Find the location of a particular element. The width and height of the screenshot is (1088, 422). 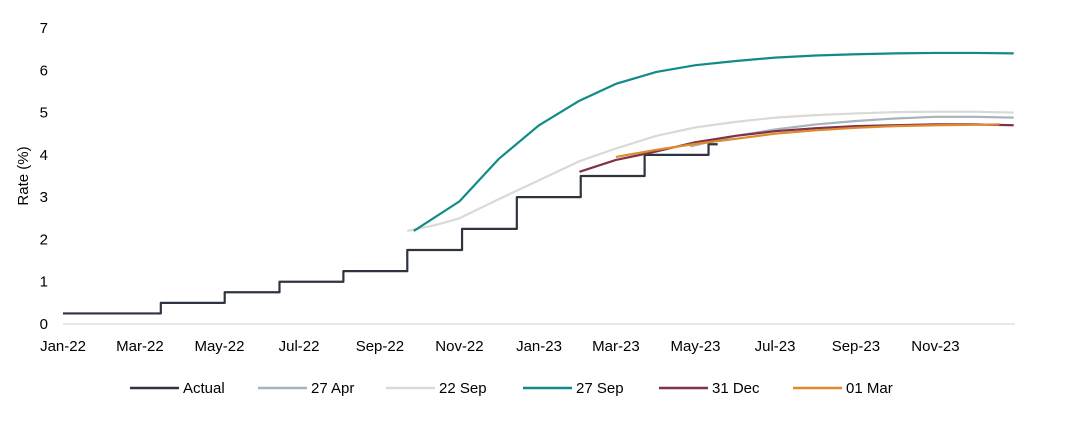

x-tick-label: Nov-23 is located at coordinates (935, 346).